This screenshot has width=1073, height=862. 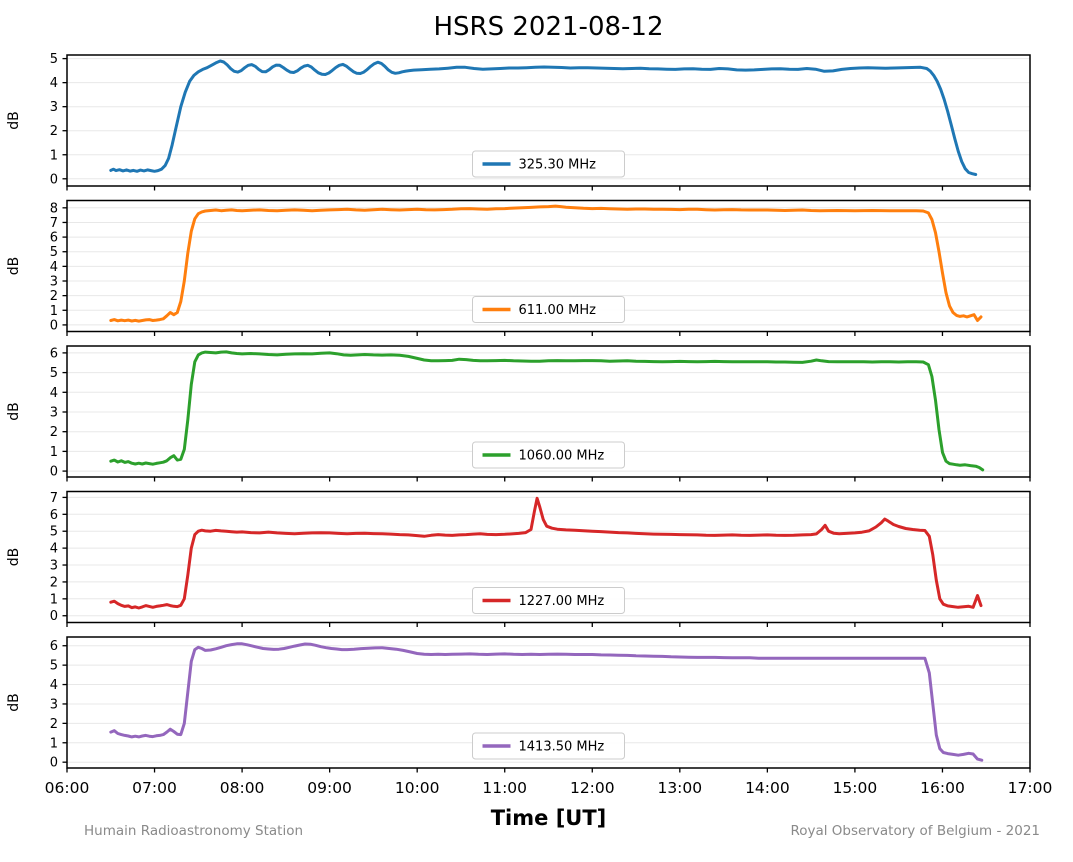 What do you see at coordinates (504, 788) in the screenshot?
I see `x-tick-label: 11:00` at bounding box center [504, 788].